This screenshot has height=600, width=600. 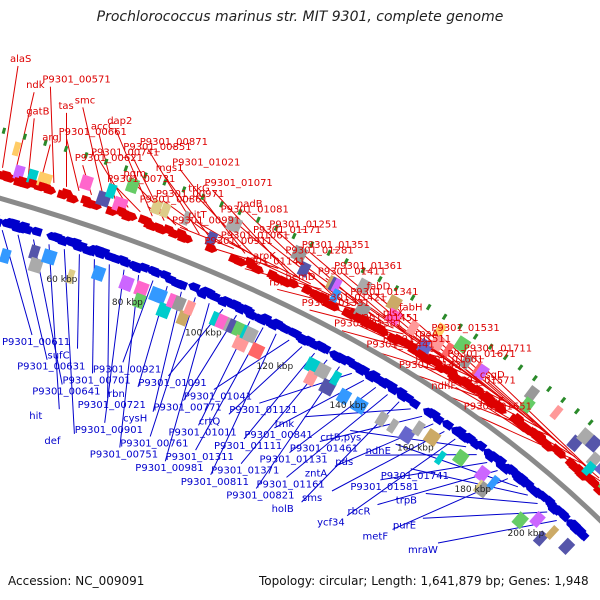 I want to click on reverse-gene-label: P9301_00841, so click(x=278, y=435).